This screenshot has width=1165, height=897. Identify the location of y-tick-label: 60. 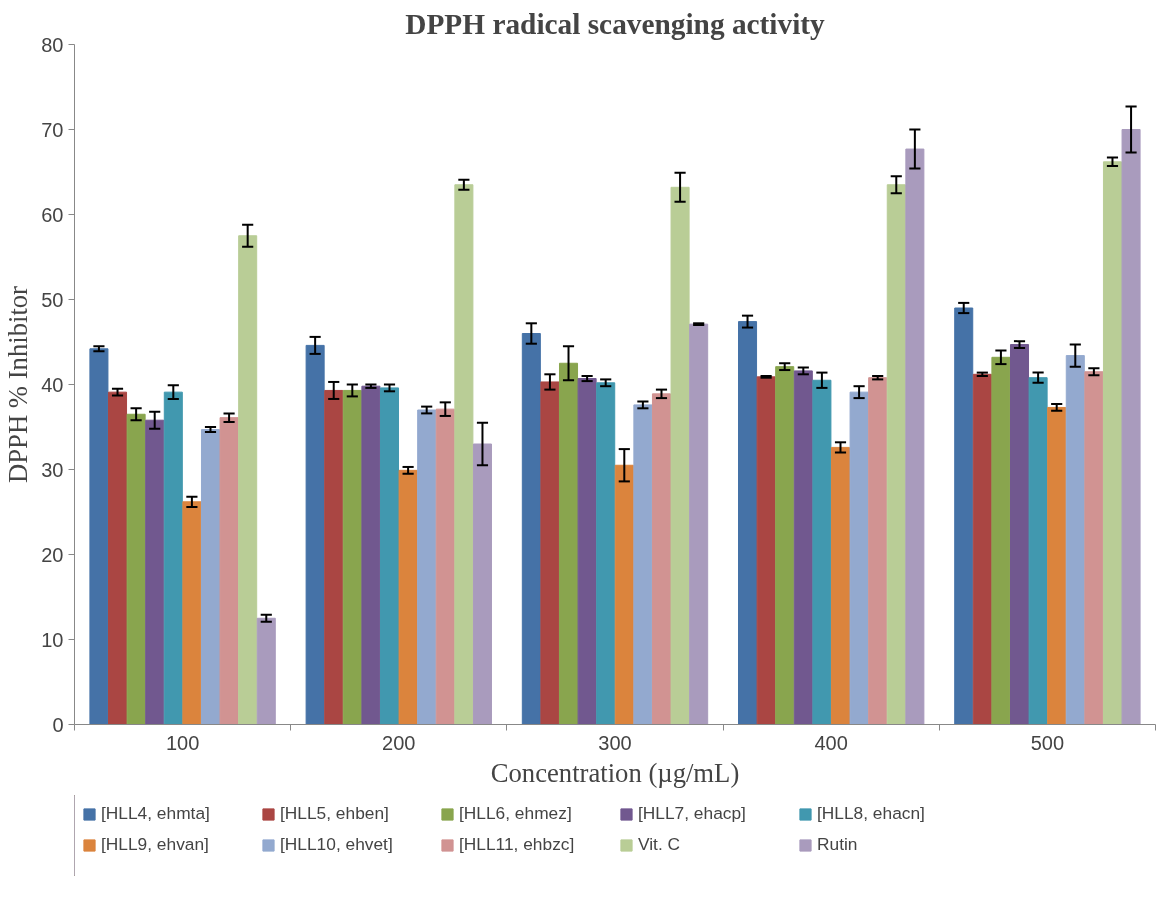
(52, 214).